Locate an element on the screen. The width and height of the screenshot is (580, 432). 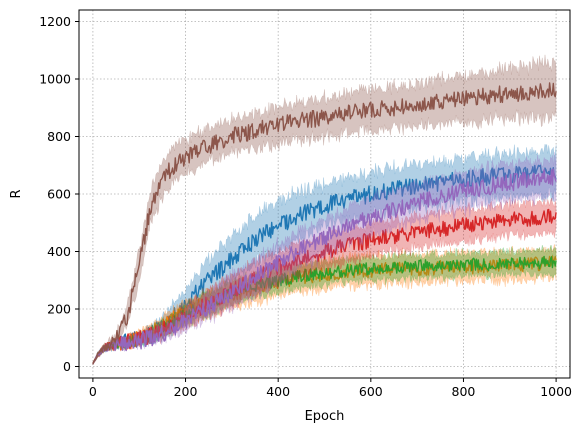
y-tick-label: 600 is located at coordinates (59, 194).